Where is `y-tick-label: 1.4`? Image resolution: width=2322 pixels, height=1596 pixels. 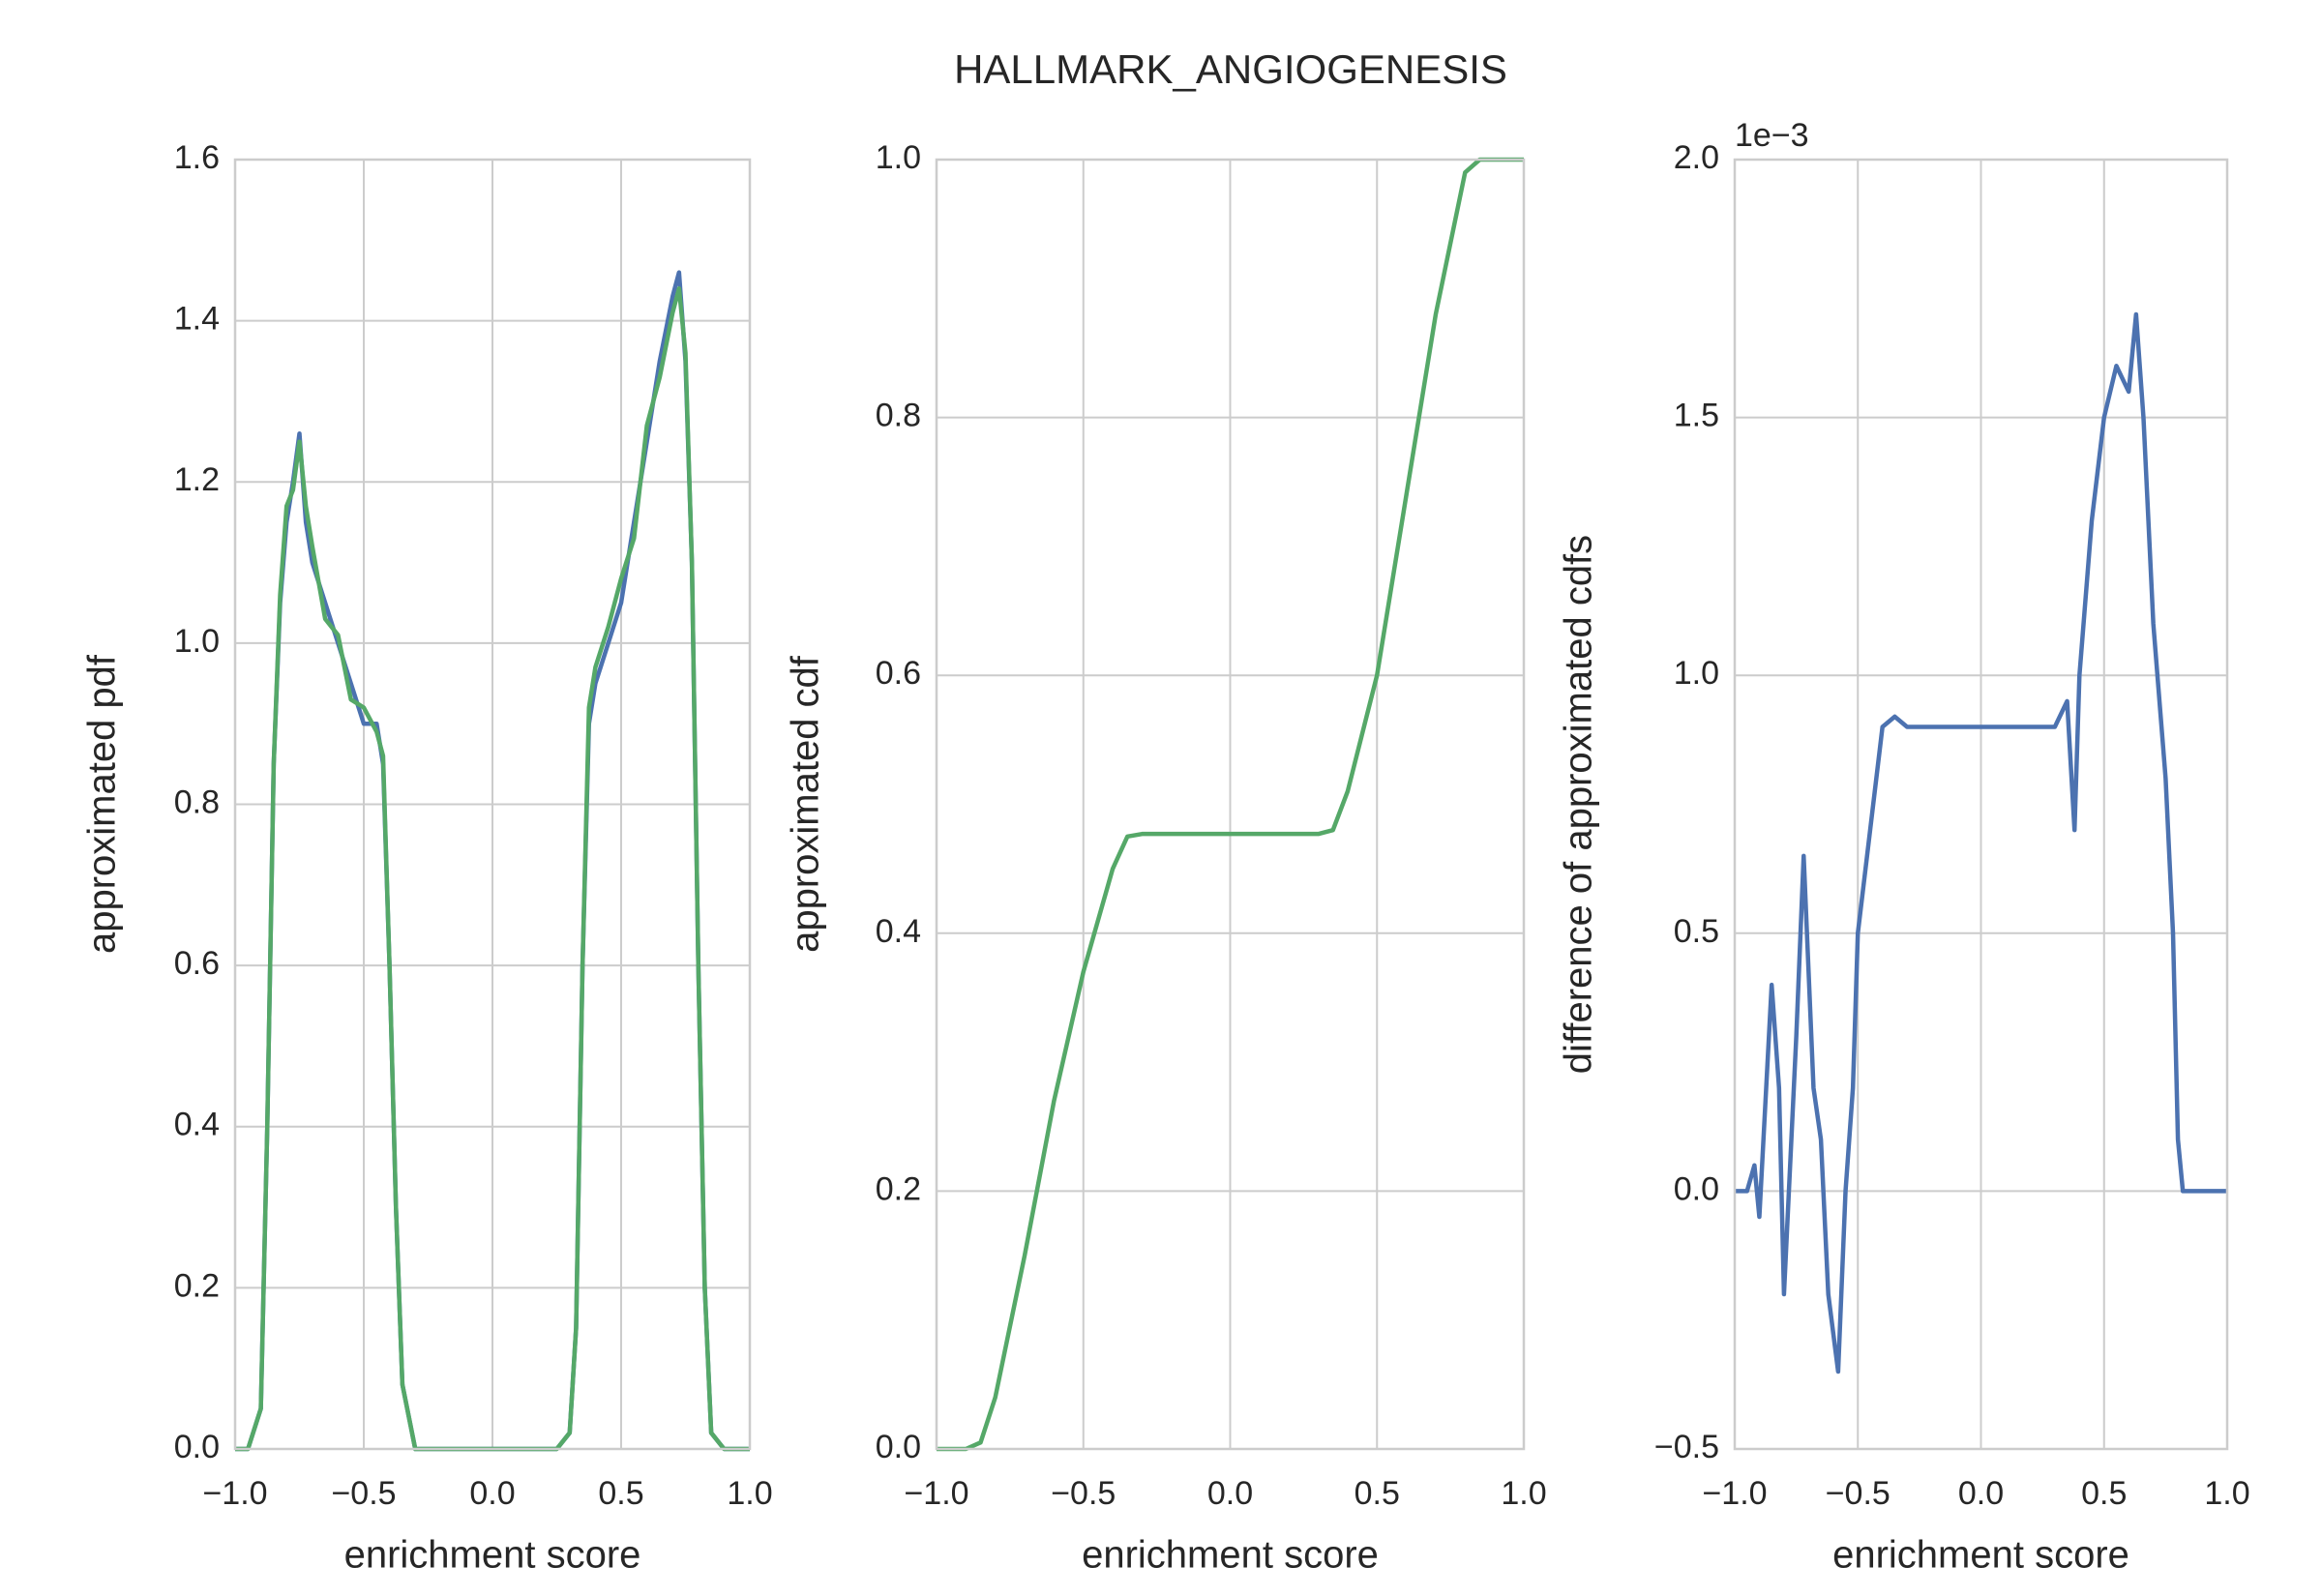
y-tick-label: 1.4 is located at coordinates (197, 319).